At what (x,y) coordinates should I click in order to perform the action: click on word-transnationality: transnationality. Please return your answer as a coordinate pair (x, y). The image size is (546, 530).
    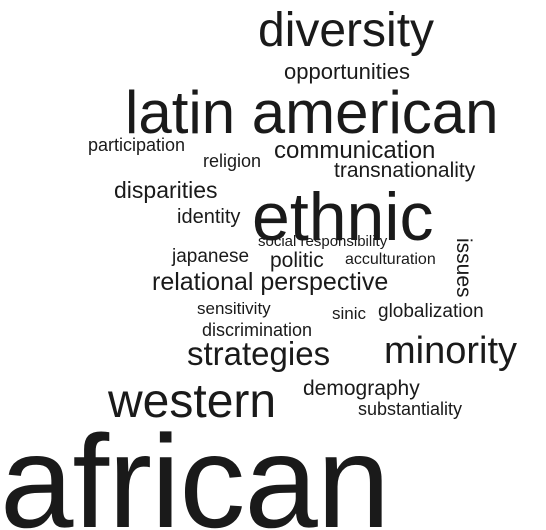
    Looking at the image, I should click on (405, 170).